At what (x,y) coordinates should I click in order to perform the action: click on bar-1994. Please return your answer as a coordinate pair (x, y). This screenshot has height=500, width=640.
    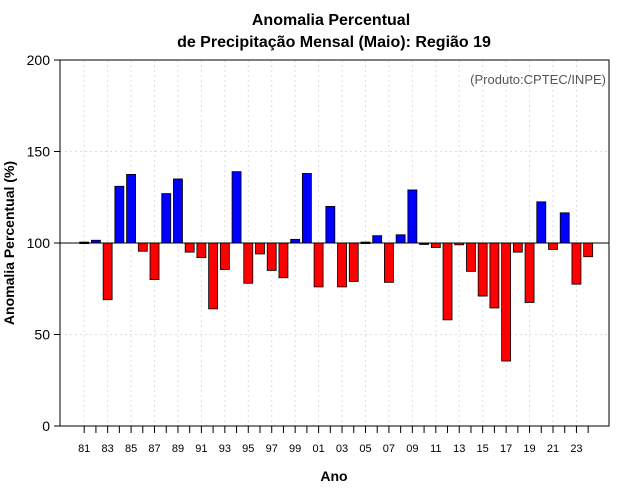
    Looking at the image, I should click on (236, 207).